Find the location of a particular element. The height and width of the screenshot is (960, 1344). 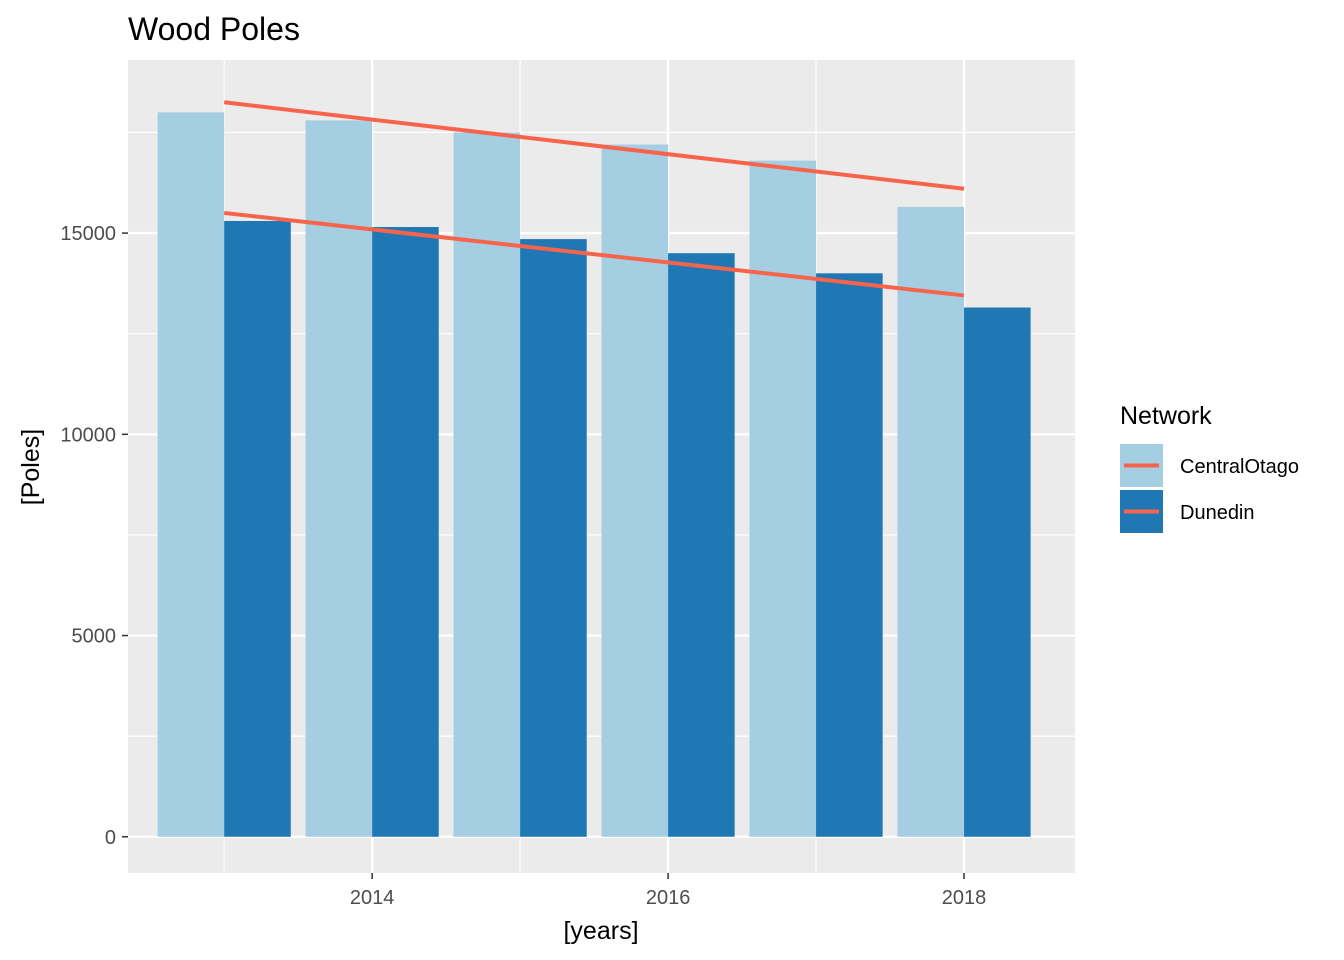

x-axis: 2014 2016 2018 is located at coordinates (668, 891).